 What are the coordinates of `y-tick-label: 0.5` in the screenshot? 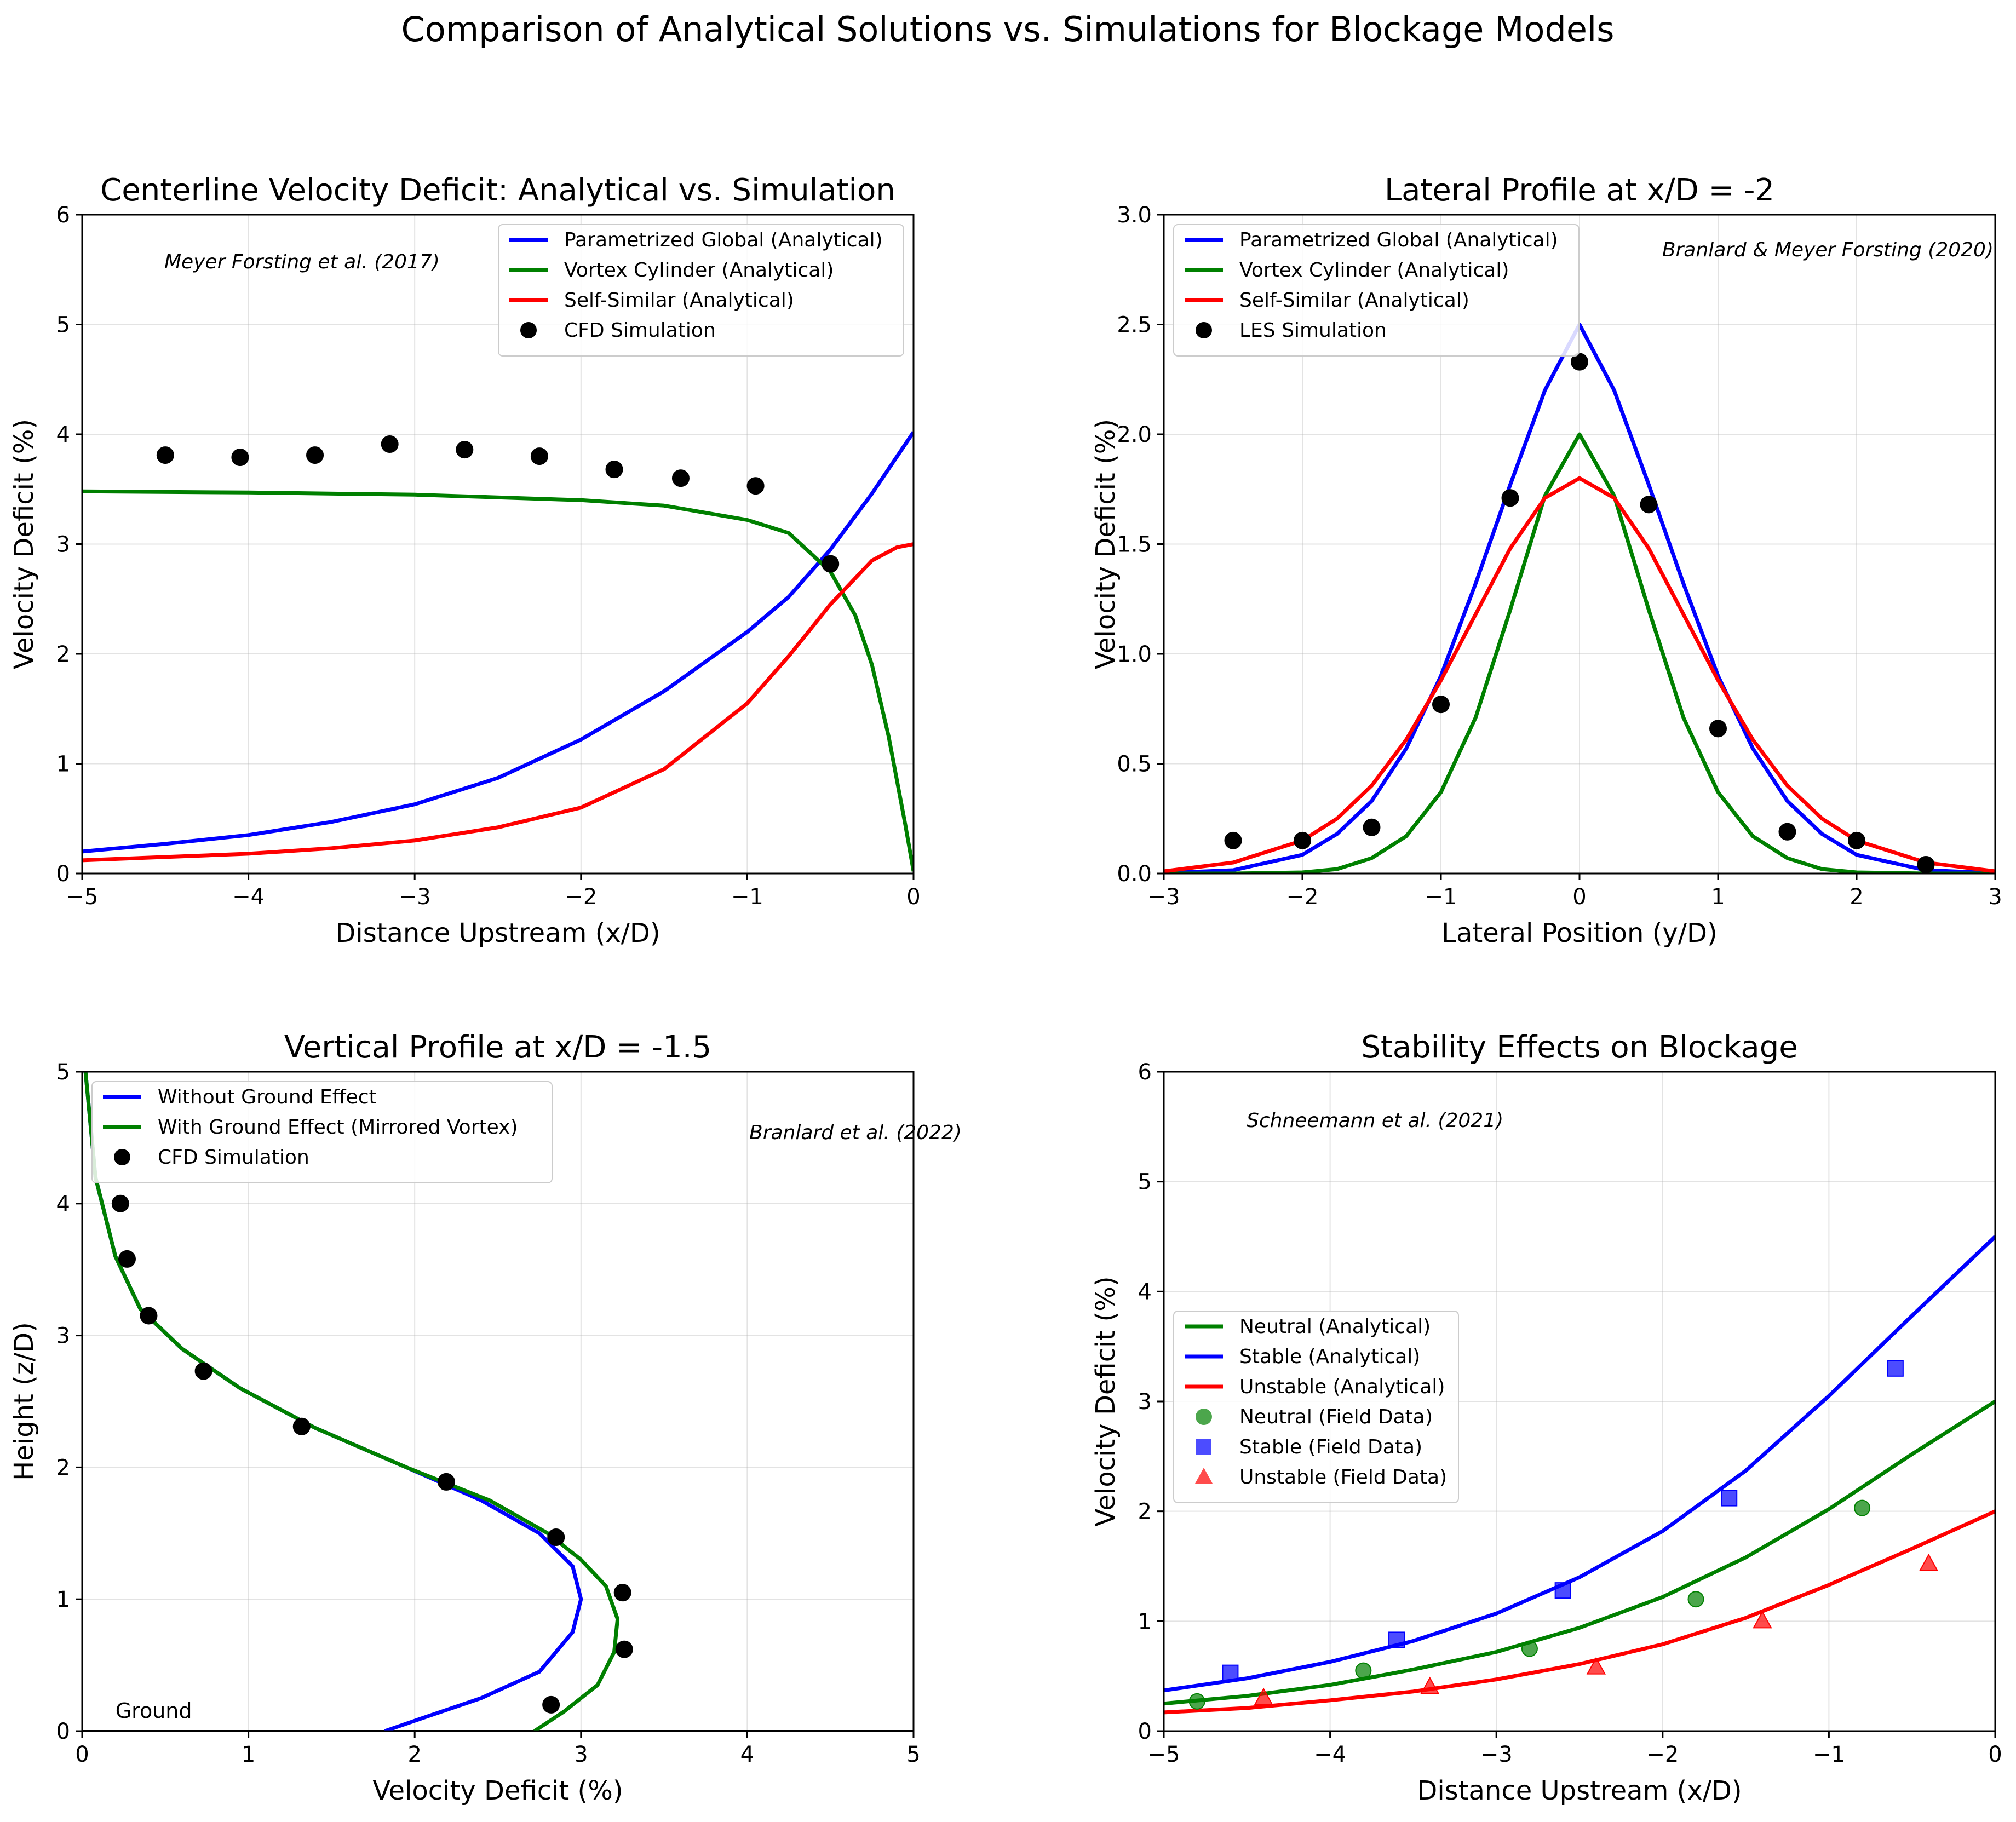 It's located at (1134, 765).